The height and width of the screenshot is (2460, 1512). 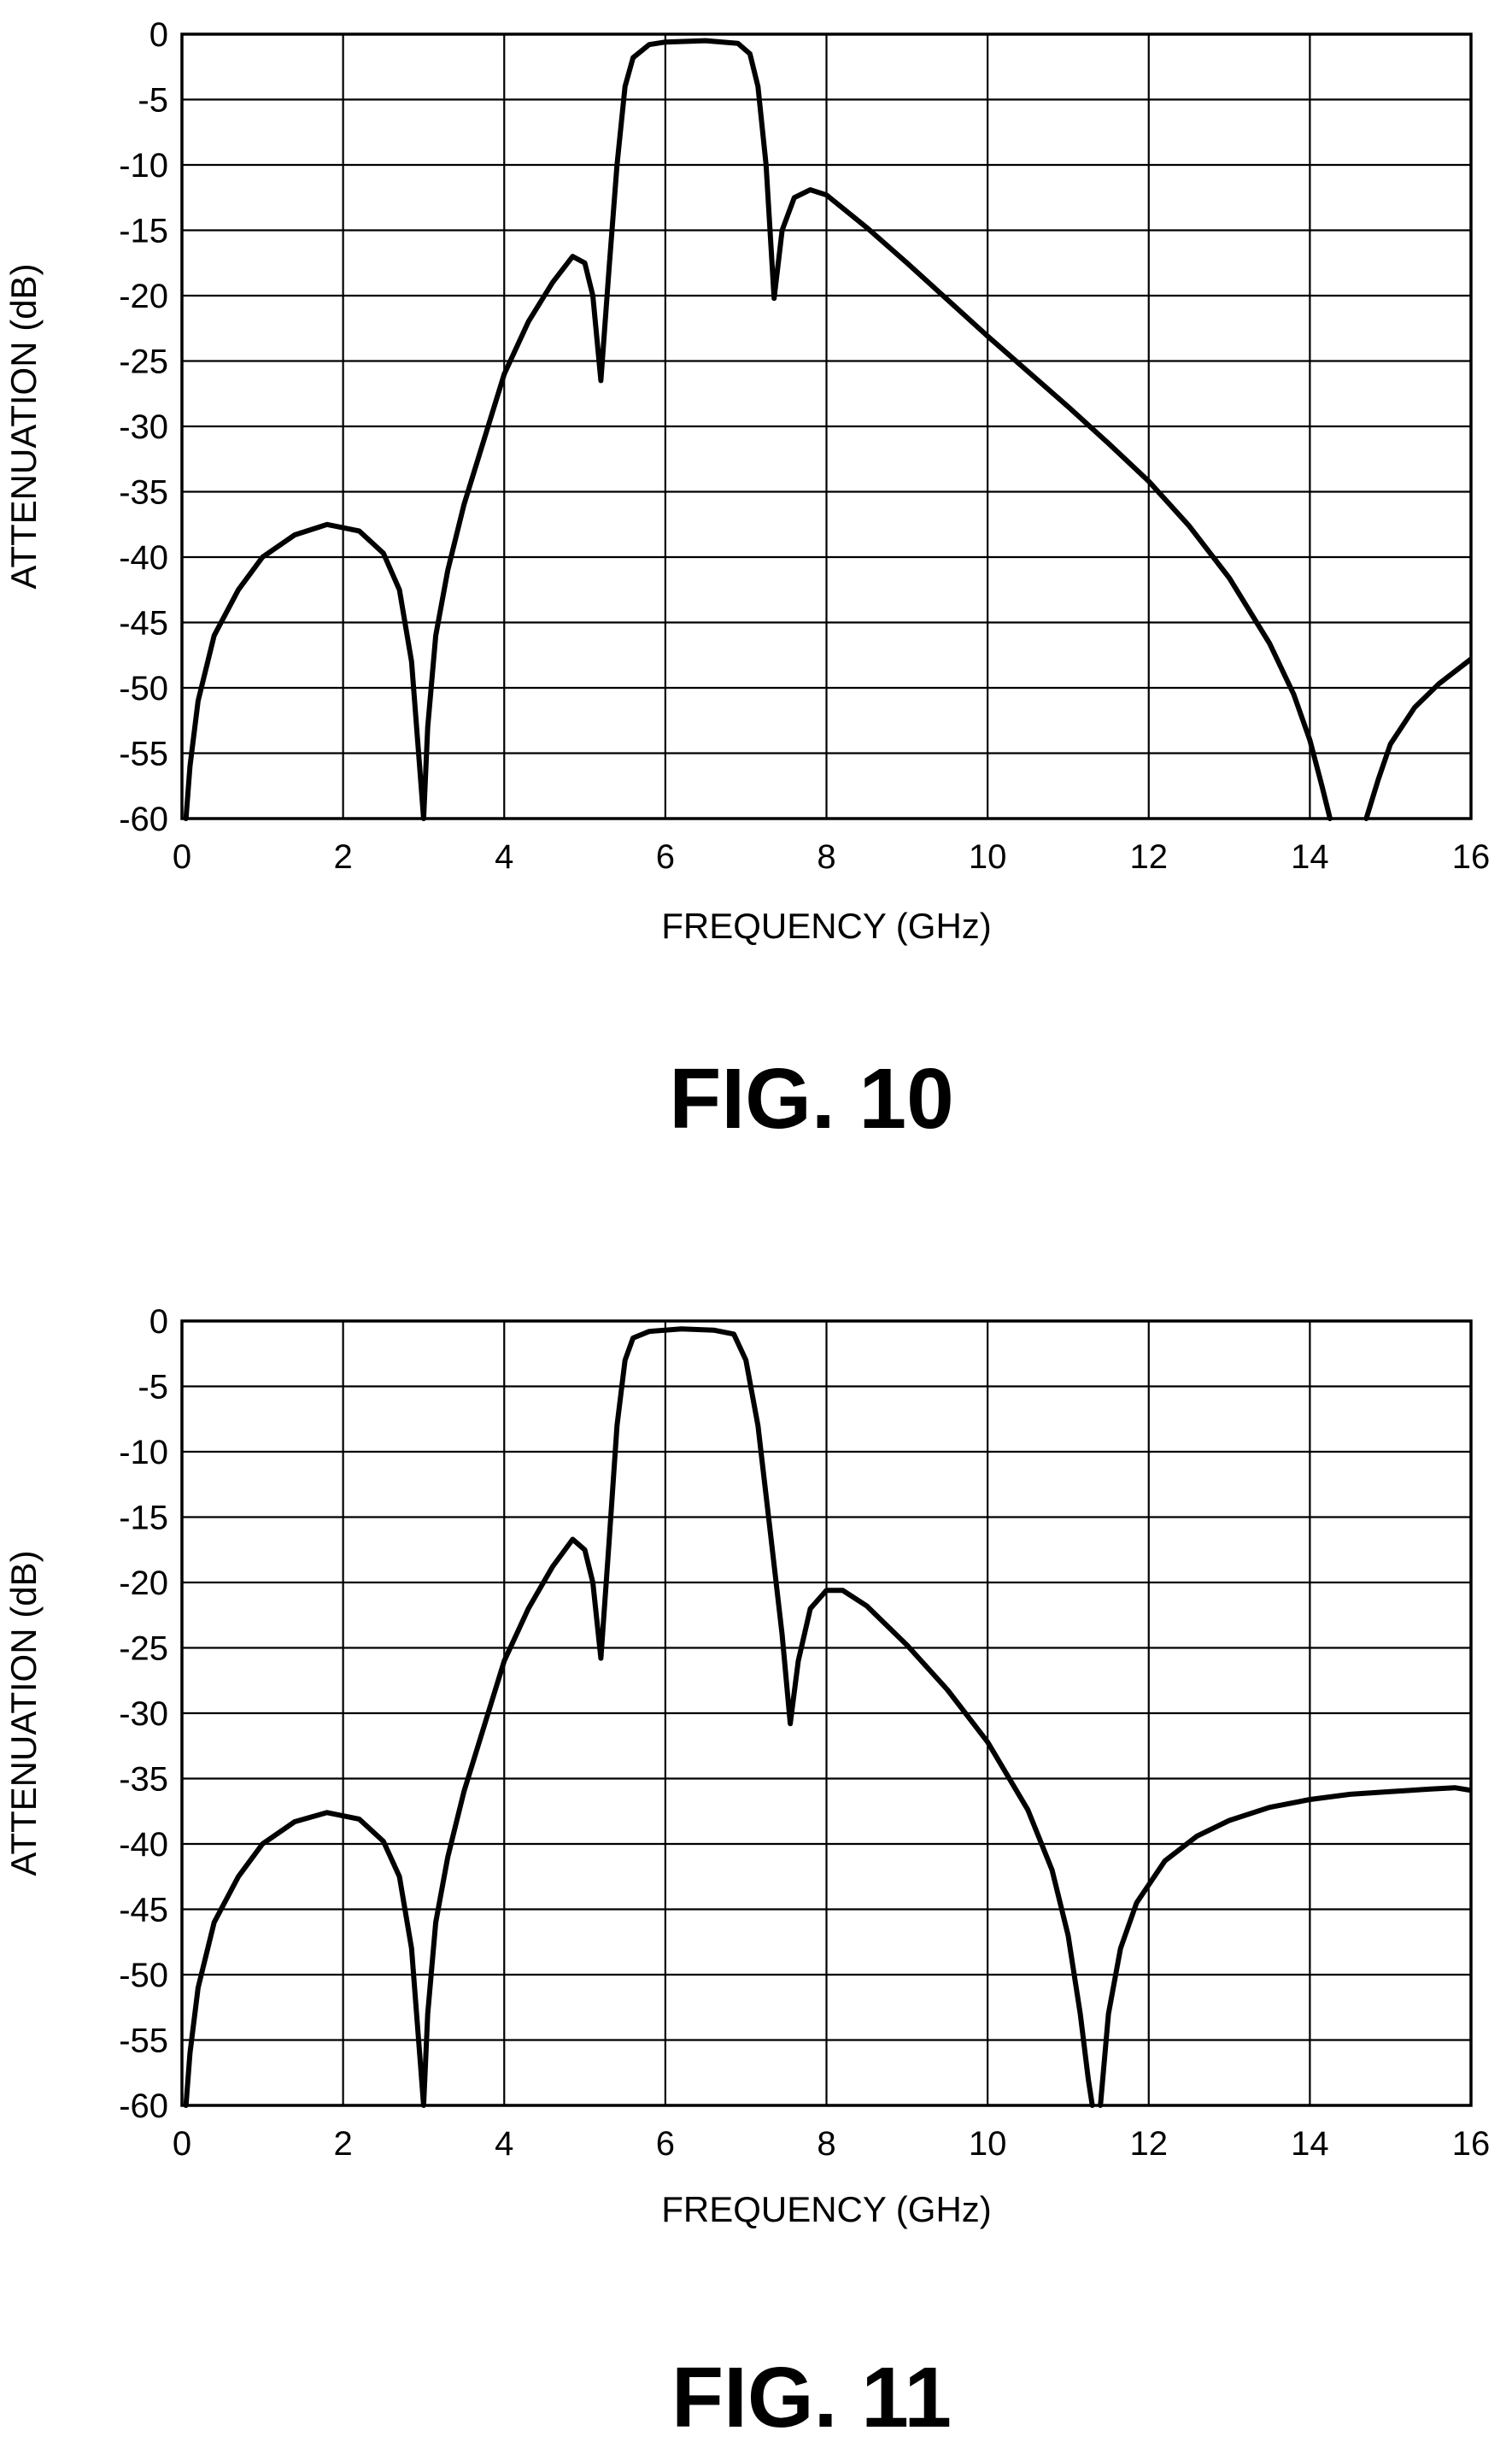 I want to click on figure-label: FIG. 10, so click(x=811, y=1099).